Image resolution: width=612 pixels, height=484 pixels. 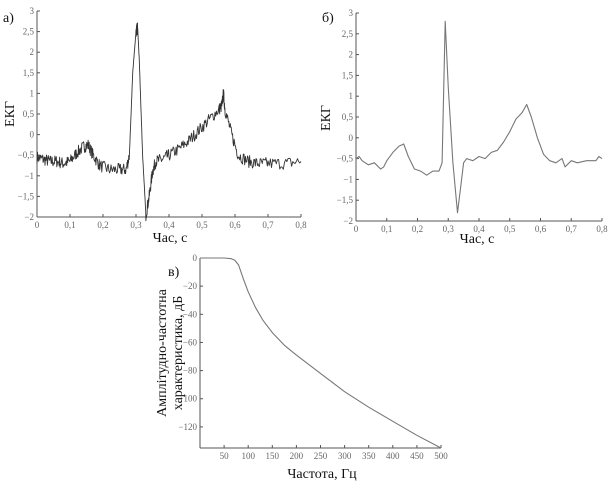 I want to click on x-tick-label: 100, so click(x=248, y=456).